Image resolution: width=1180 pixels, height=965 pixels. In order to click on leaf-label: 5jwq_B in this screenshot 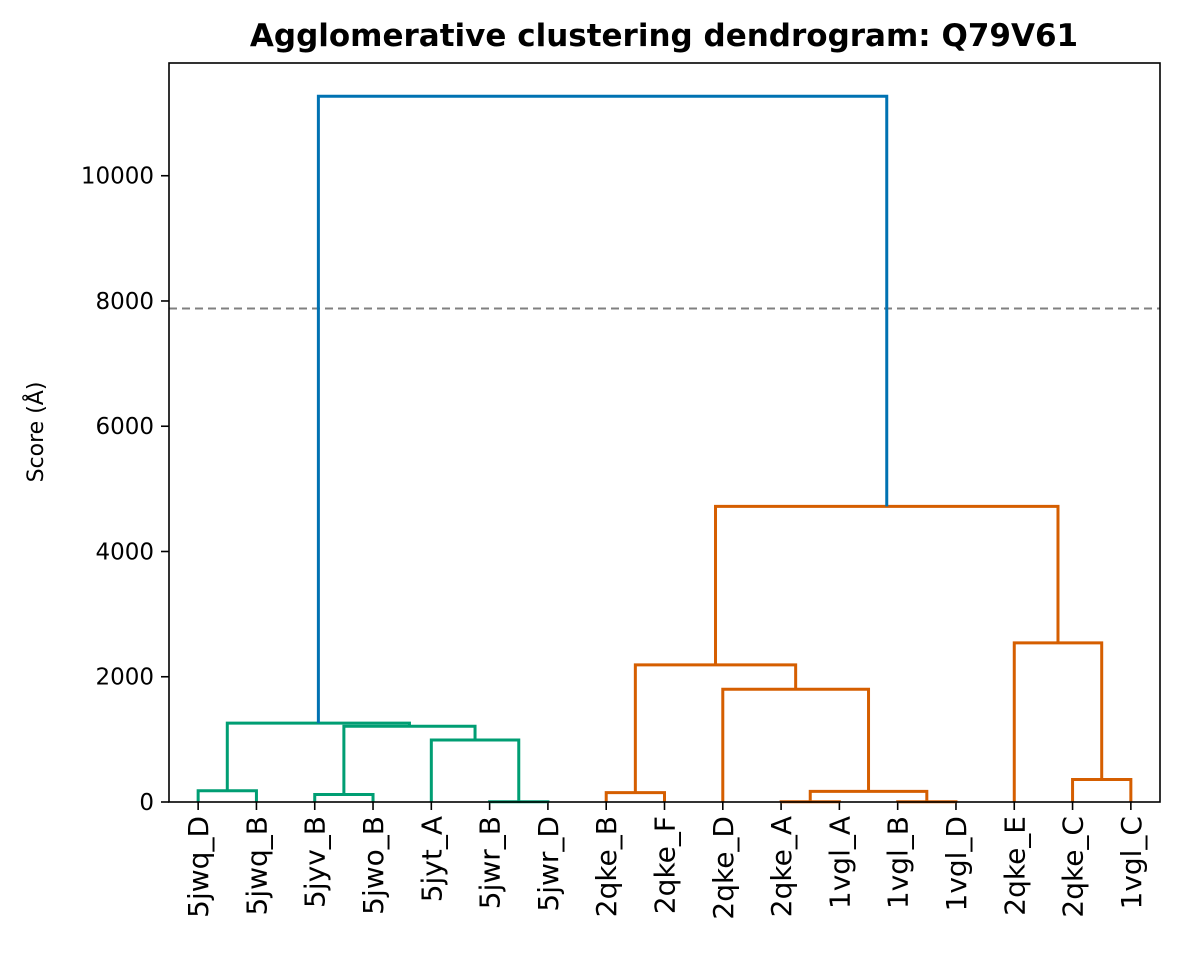, I will do `click(256, 865)`.